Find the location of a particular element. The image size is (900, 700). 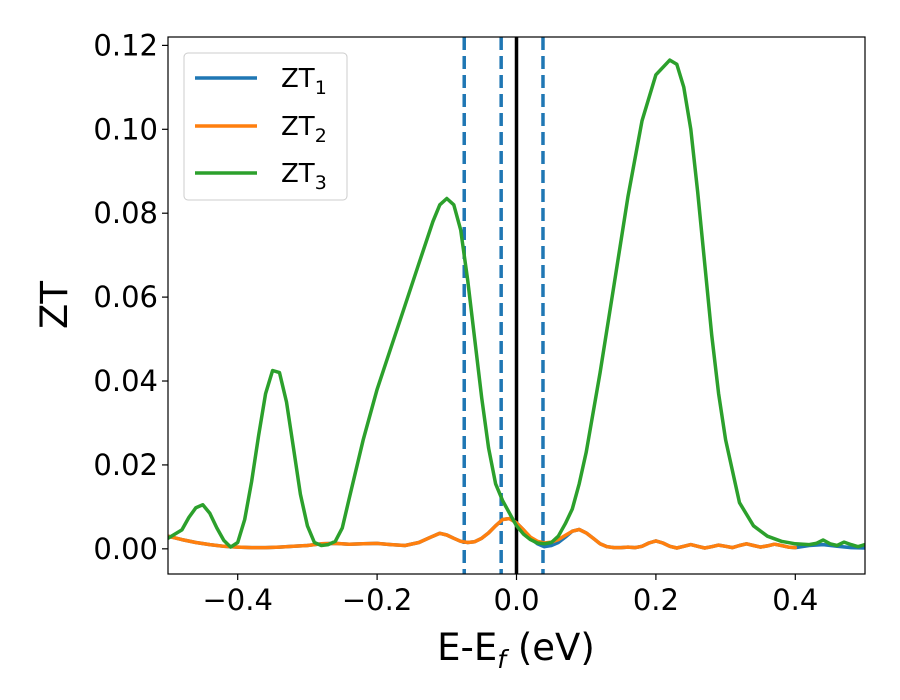

x-tick-label: 0.0 is located at coordinates (516, 600).